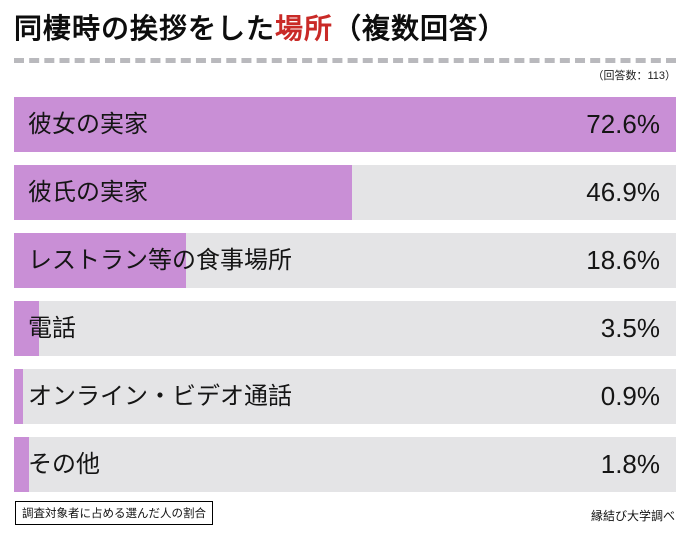  Describe the element at coordinates (345, 60) in the screenshot. I see `dashed-divider` at that location.